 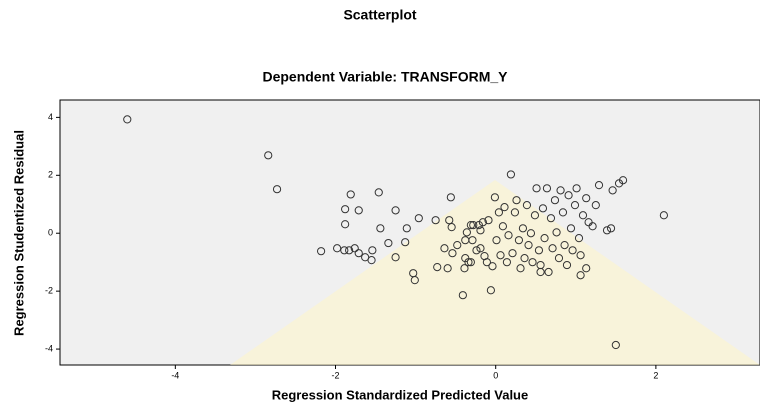 I want to click on y-tick-label: -2, so click(x=49, y=291).